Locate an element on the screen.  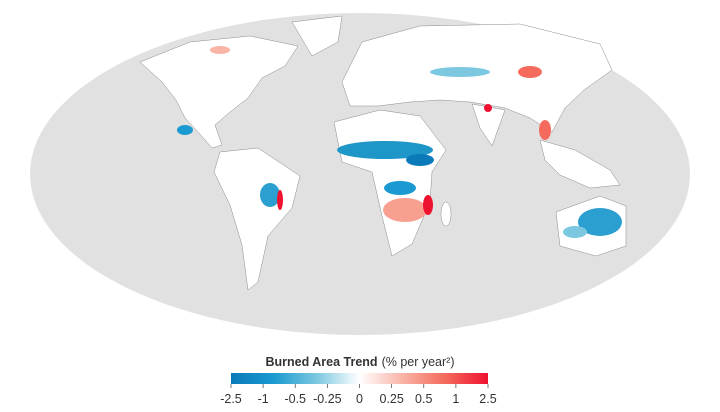
colorbar is located at coordinates (359, 378).